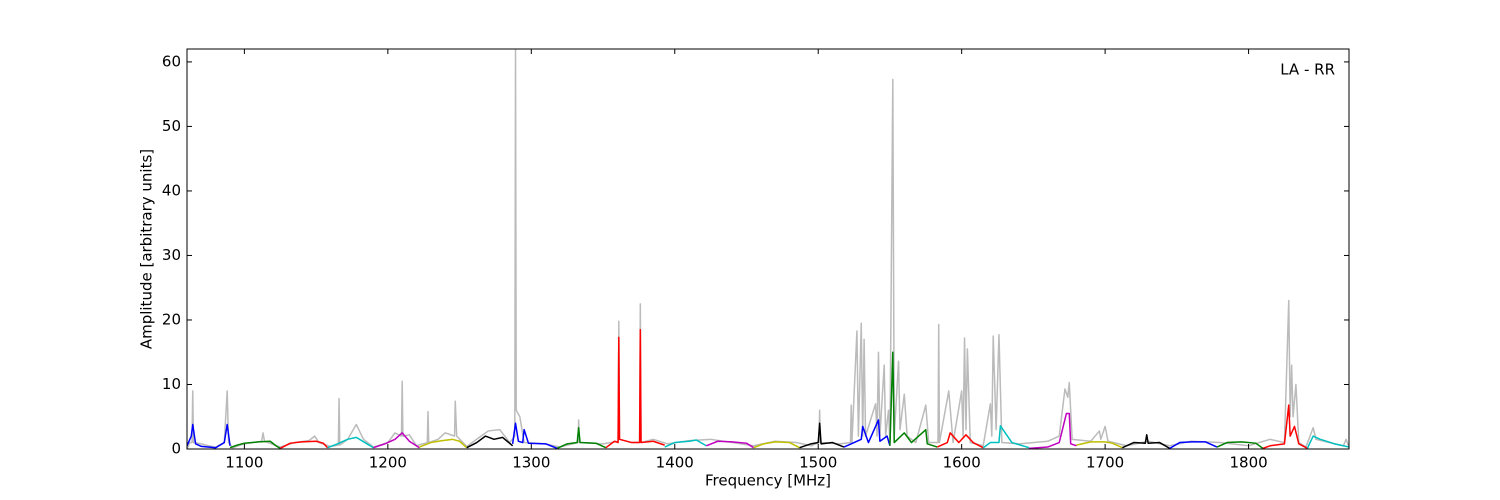 The height and width of the screenshot is (500, 1500). What do you see at coordinates (244, 463) in the screenshot?
I see `x-tick-label: 1100` at bounding box center [244, 463].